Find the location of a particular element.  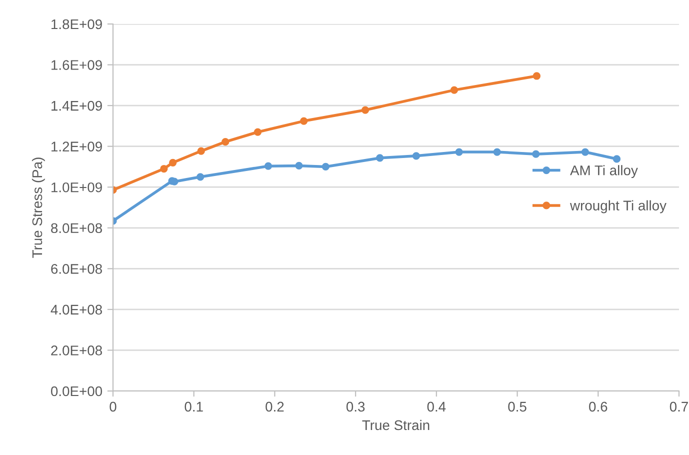

x-tick-label: 0.7 is located at coordinates (679, 407).